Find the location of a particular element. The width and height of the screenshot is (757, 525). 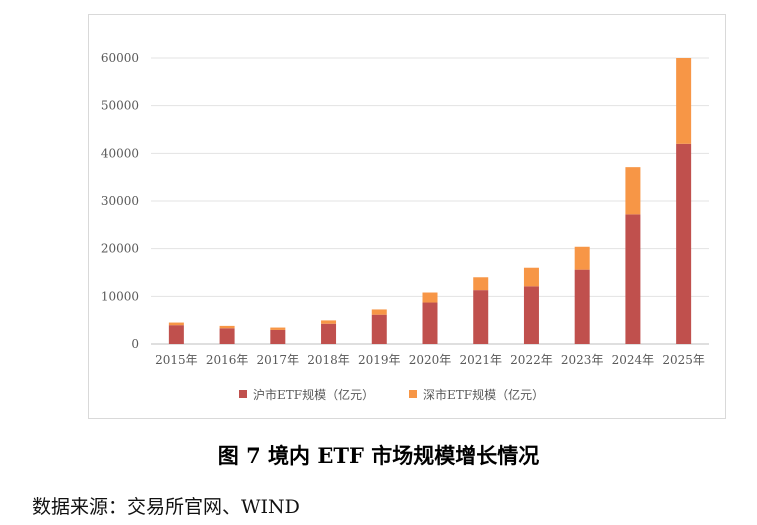

y-tick-label: 30000 is located at coordinates (120, 201).